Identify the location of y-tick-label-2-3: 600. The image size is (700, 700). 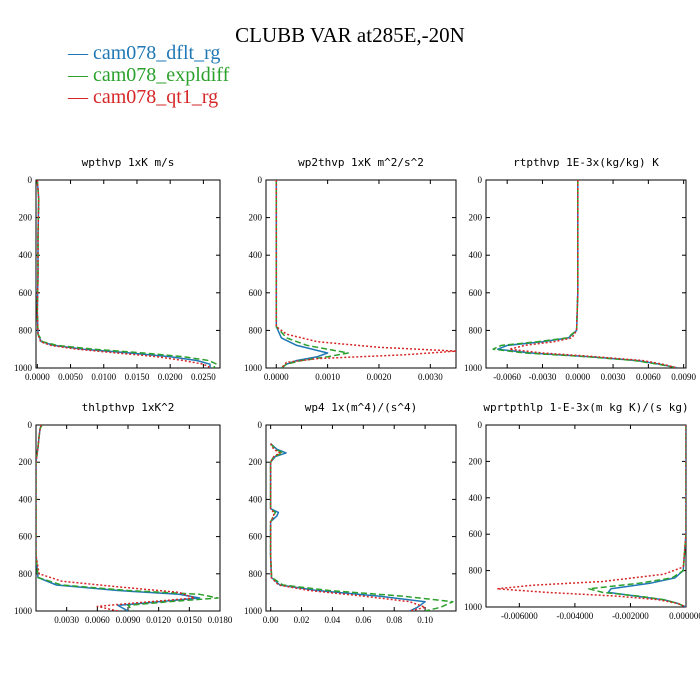
(476, 293).